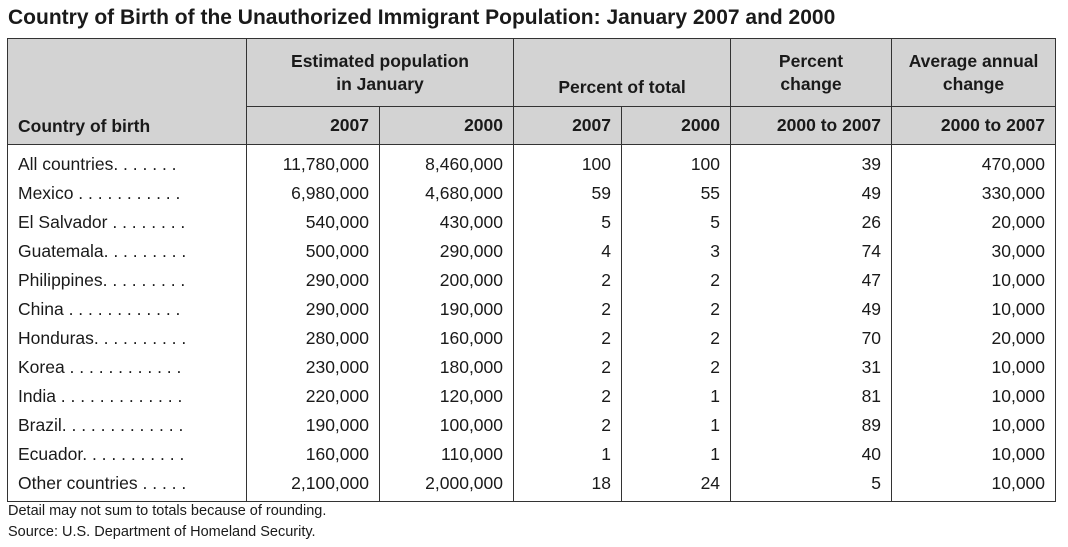 The height and width of the screenshot is (547, 1068). I want to click on cell-pct-change: 89, so click(811, 425).